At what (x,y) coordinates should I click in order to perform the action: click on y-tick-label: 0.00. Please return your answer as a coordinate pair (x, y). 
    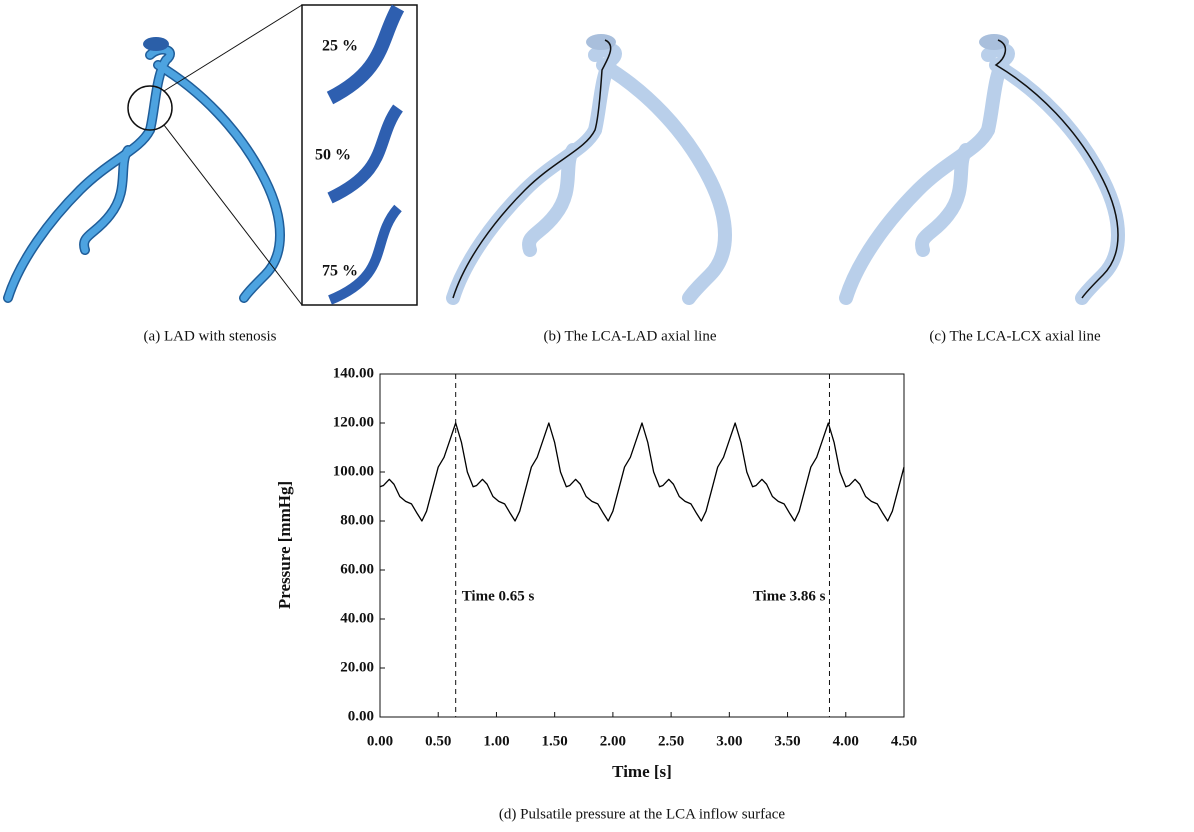
    Looking at the image, I should click on (361, 716).